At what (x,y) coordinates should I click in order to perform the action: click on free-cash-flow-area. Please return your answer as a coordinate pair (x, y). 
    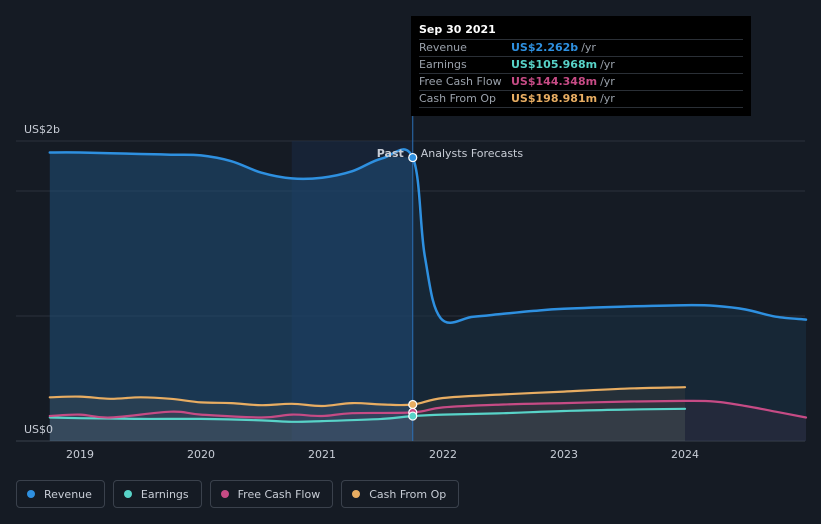
    Looking at the image, I should click on (427, 420).